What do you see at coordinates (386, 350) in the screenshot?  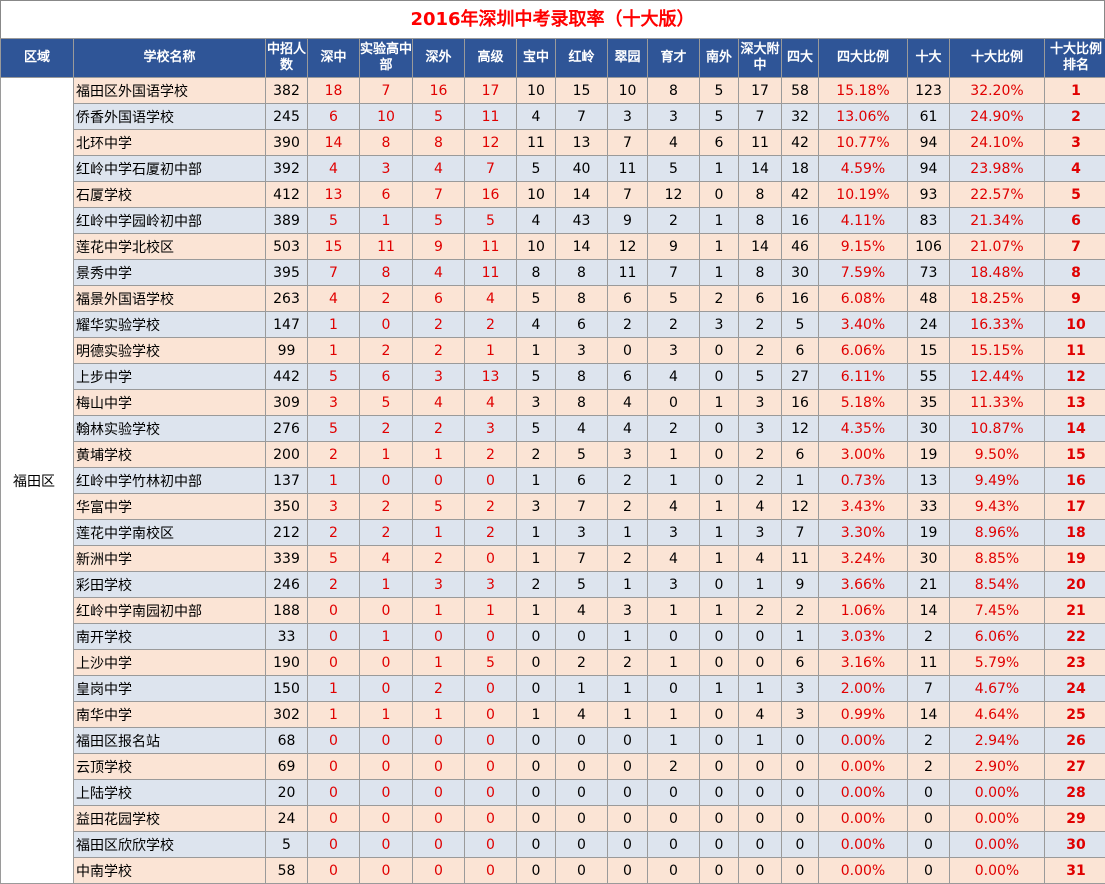 I see `cell-shiyan: 2` at bounding box center [386, 350].